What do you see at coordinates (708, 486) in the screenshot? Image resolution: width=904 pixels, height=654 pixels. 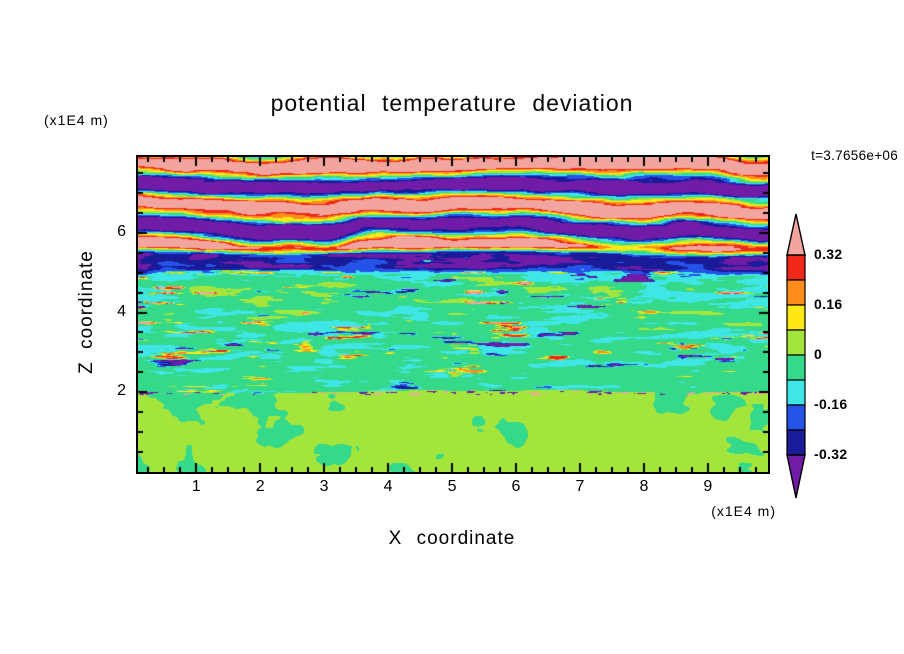 I see `x-tick-label: 9` at bounding box center [708, 486].